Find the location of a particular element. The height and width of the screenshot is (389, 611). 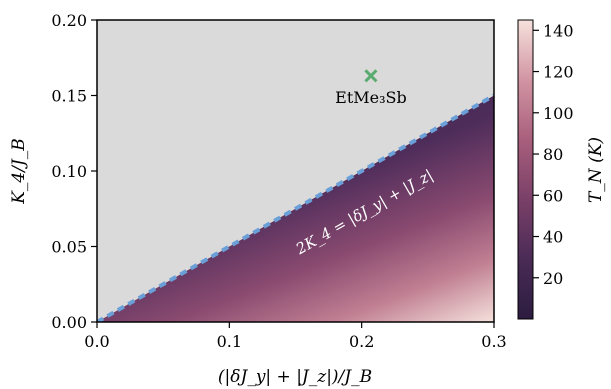

y-tick-label: 0.00 is located at coordinates (69, 322).